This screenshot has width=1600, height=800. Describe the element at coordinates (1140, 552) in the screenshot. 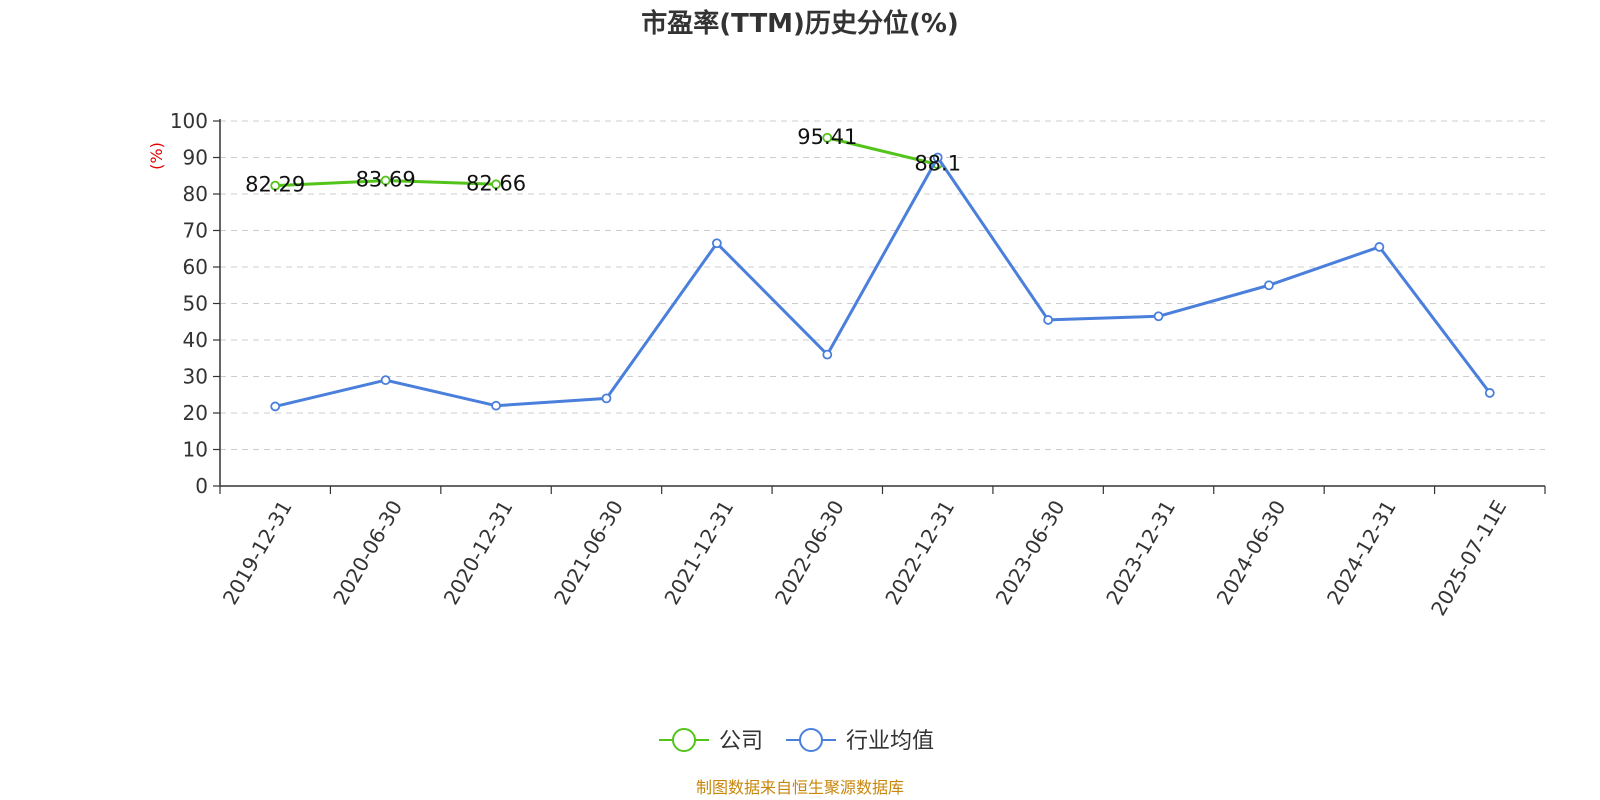

I see `x-tick-label: 2023-12-31` at that location.